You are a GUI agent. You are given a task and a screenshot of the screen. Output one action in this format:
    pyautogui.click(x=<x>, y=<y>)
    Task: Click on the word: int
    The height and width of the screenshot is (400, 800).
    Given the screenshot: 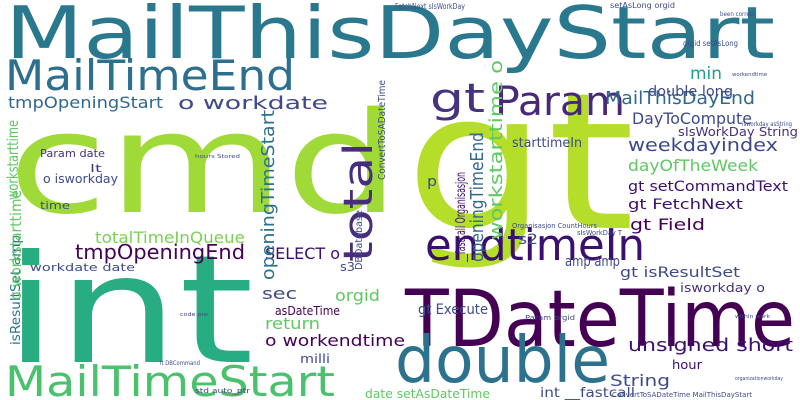 What is the action you would take?
    pyautogui.click(x=129, y=311)
    